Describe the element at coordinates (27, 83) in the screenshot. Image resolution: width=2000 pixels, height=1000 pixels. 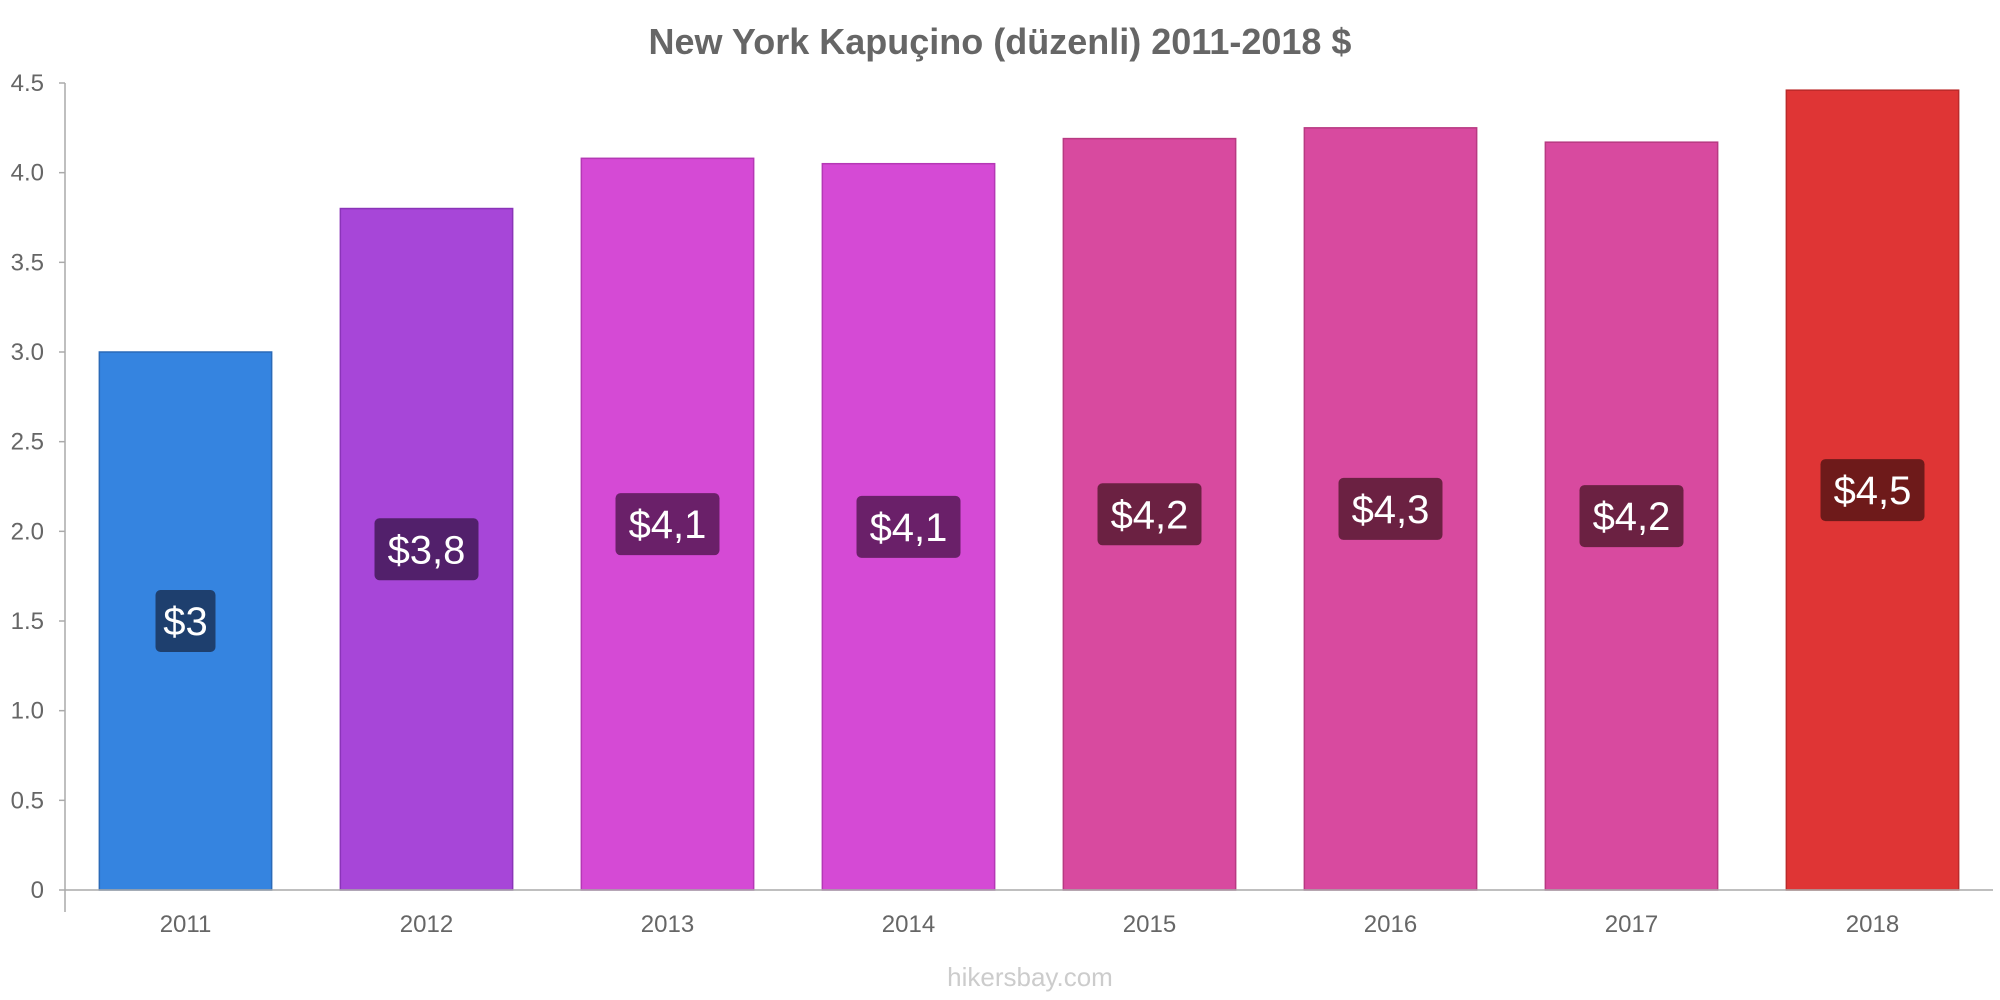
I see `y-tick-label: 4.5` at that location.